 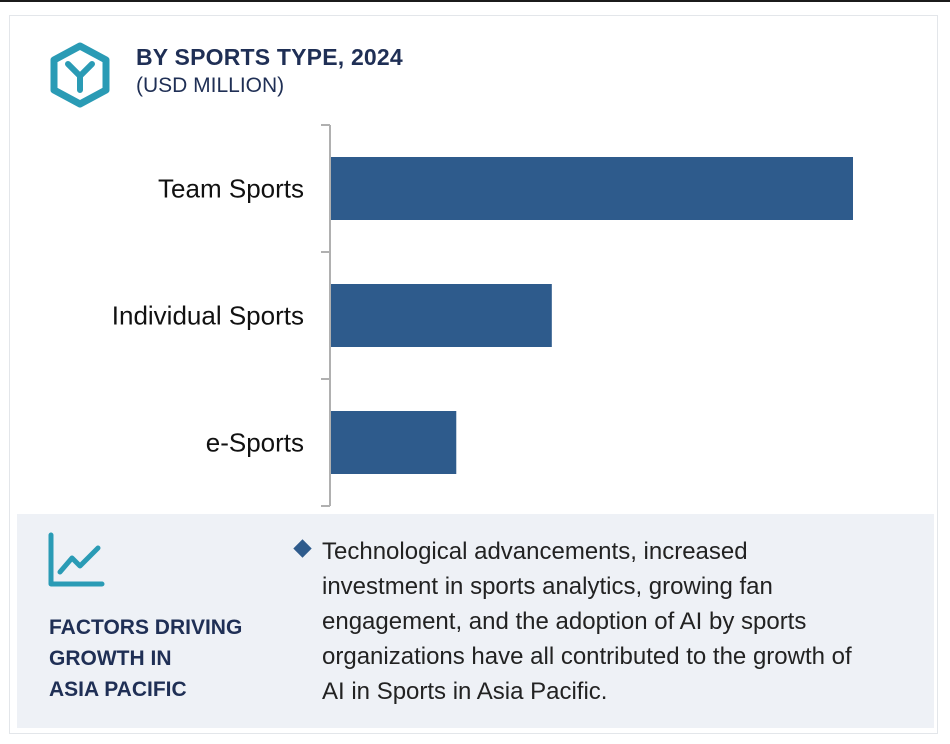 I want to click on hexagon-logo-icon, so click(x=80, y=75).